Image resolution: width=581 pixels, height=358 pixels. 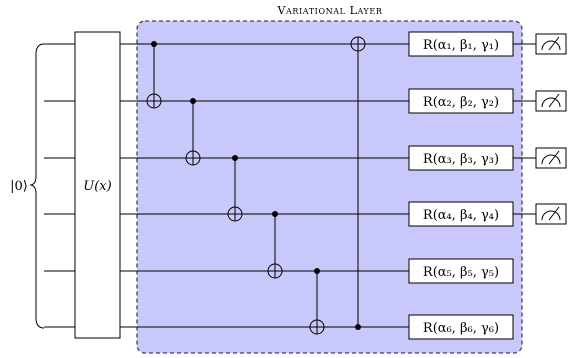 I want to click on variational-layer-title: Variational Layer, so click(x=330, y=10).